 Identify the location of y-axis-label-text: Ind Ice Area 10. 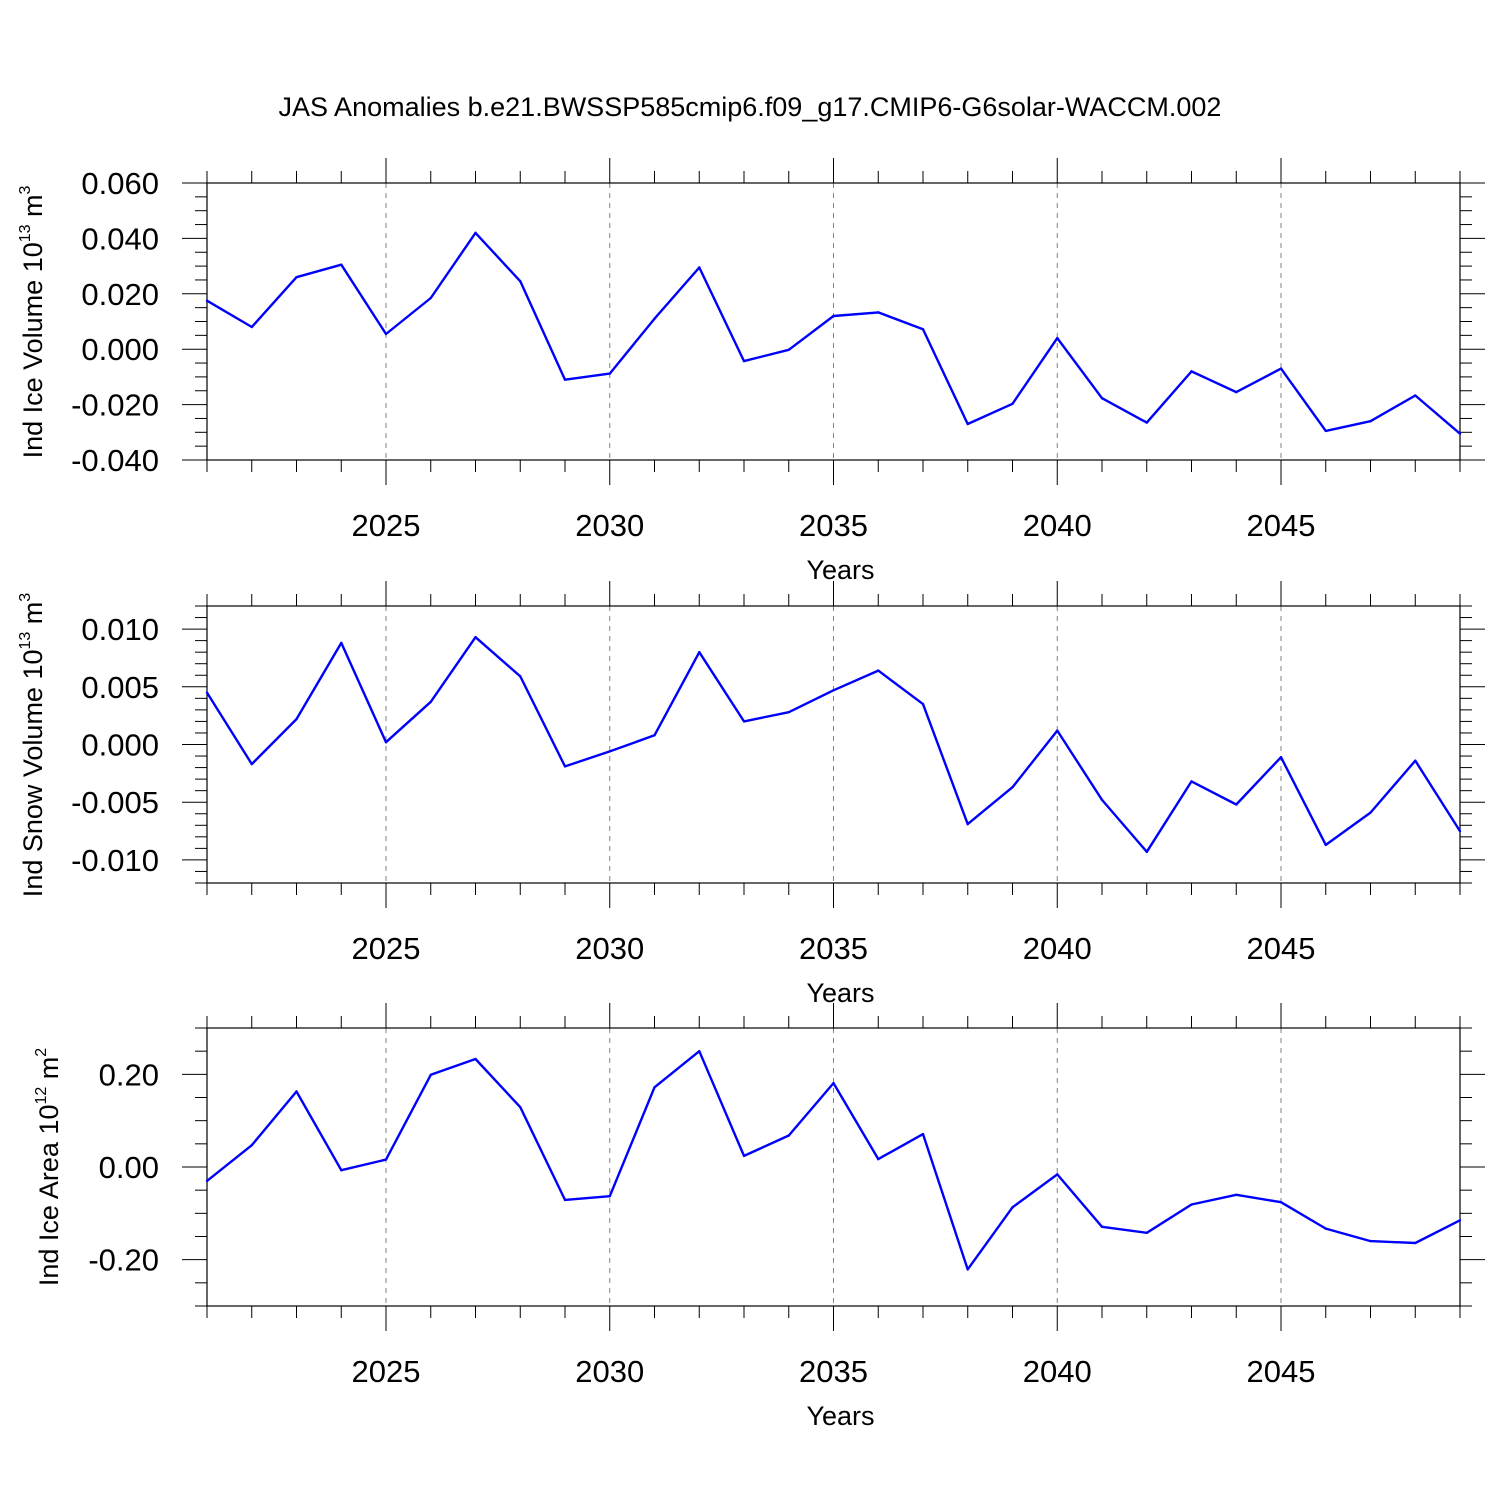
(49, 1196).